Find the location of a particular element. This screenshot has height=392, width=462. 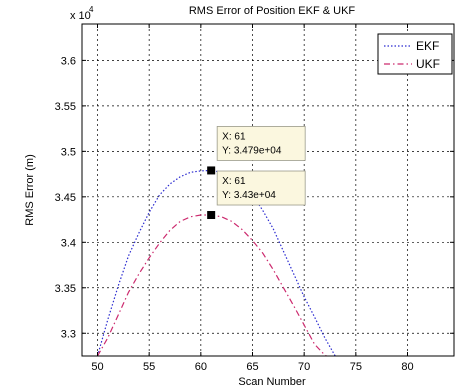

legend: EKF UKF is located at coordinates (415, 54).